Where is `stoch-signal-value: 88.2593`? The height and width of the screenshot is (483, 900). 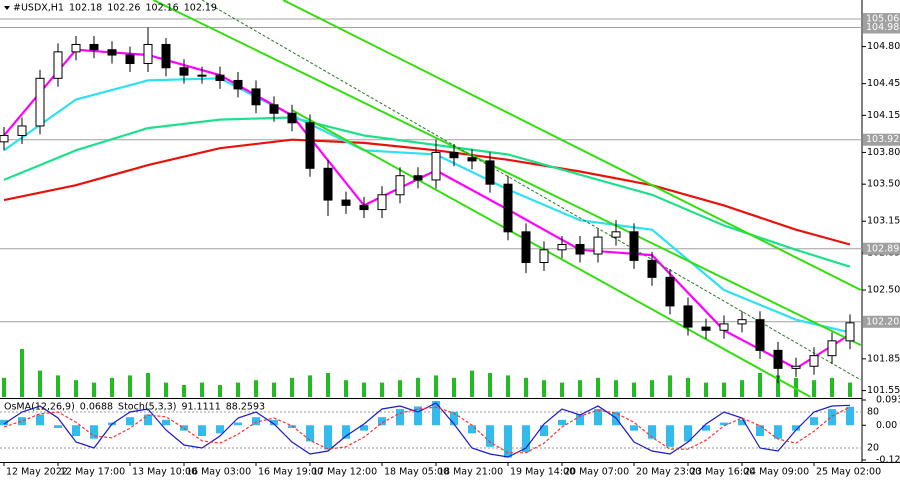
stoch-signal-value: 88.2593 is located at coordinates (245, 407).